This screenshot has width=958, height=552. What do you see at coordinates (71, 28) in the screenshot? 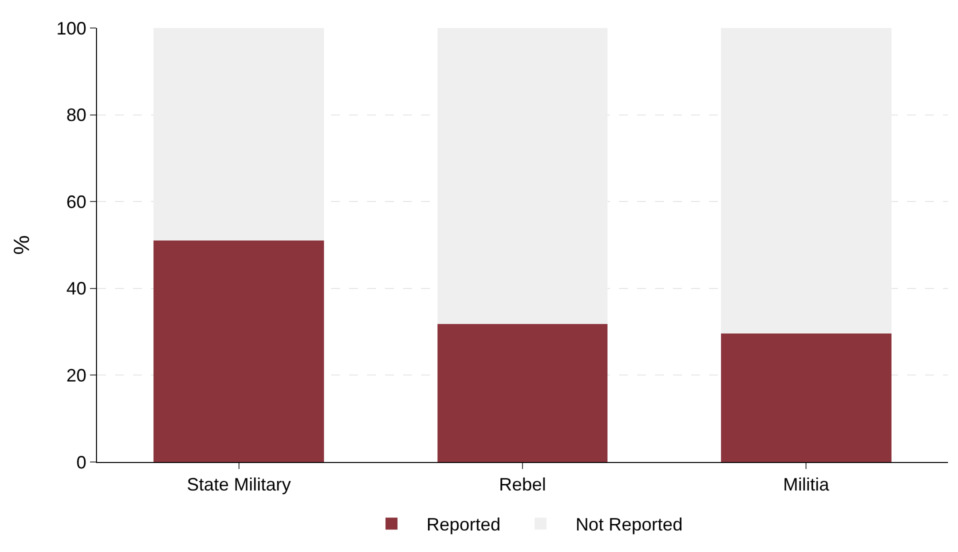
I see `y-tick-label: 100` at bounding box center [71, 28].